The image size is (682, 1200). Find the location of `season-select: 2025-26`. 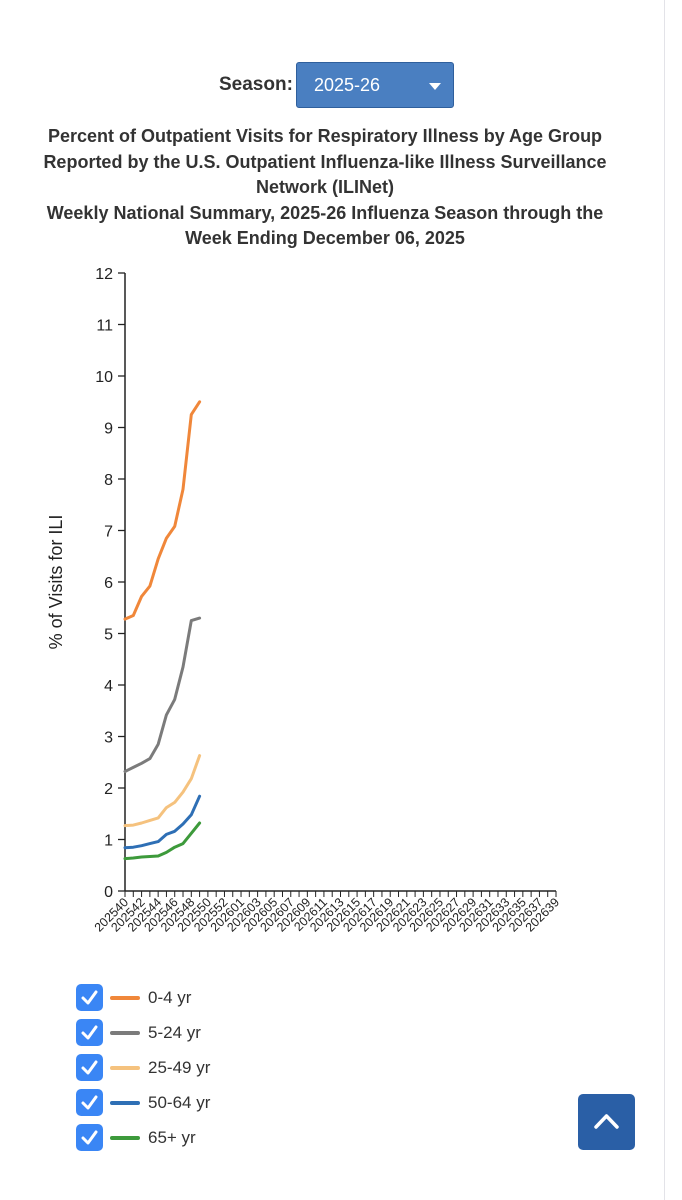

season-select: 2025-26 is located at coordinates (375, 85).